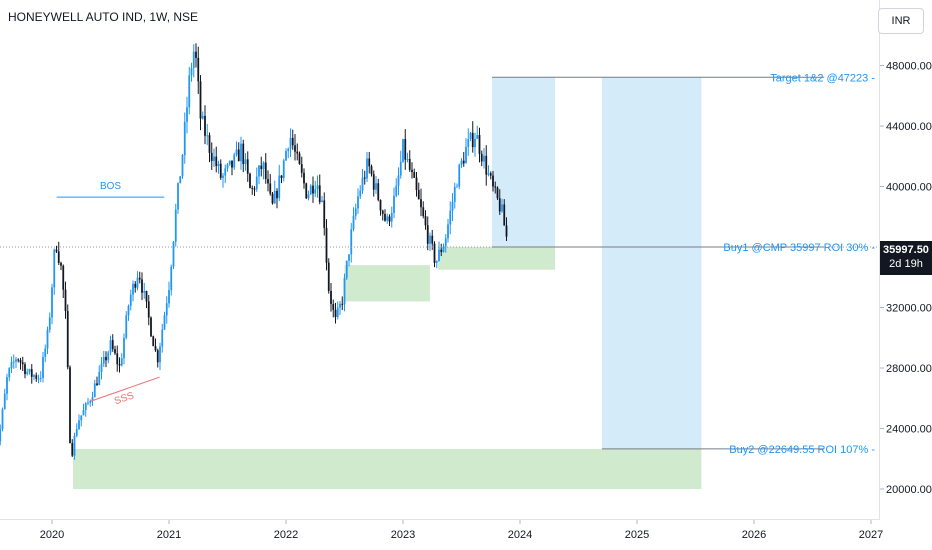 Image resolution: width=932 pixels, height=550 pixels. What do you see at coordinates (909, 188) in the screenshot?
I see `y-tick-label: 40000.00` at bounding box center [909, 188].